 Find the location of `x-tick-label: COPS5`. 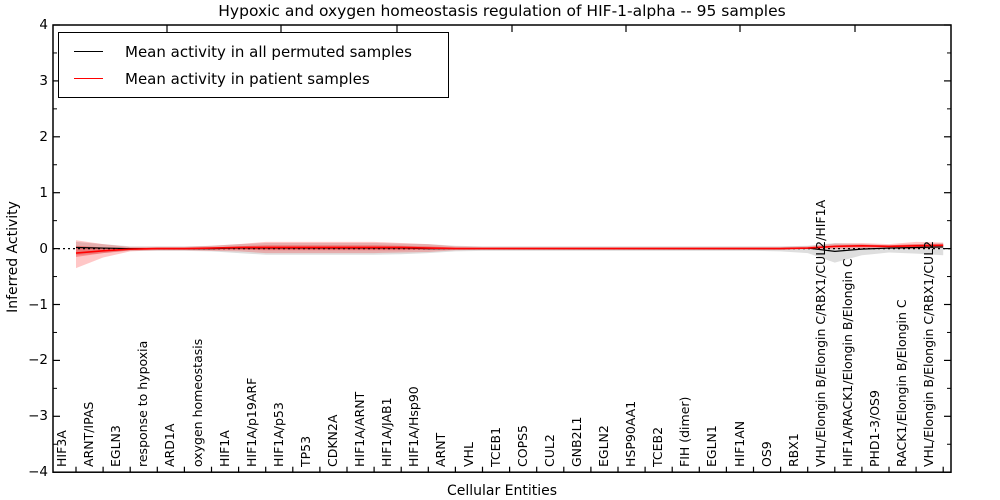

x-tick-label: COPS5 is located at coordinates (522, 446).